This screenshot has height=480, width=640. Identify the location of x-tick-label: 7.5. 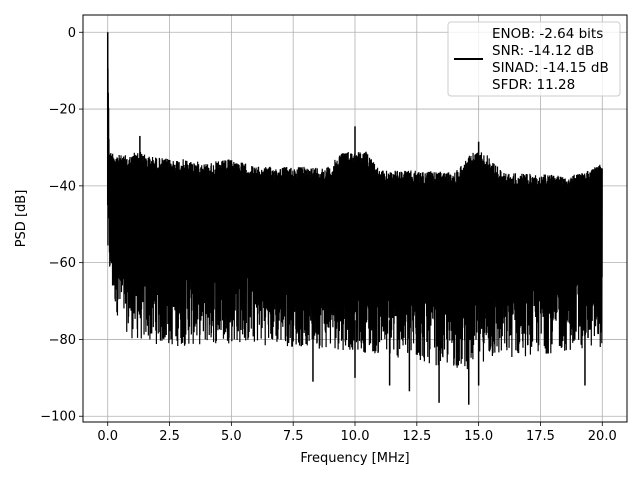
(293, 436).